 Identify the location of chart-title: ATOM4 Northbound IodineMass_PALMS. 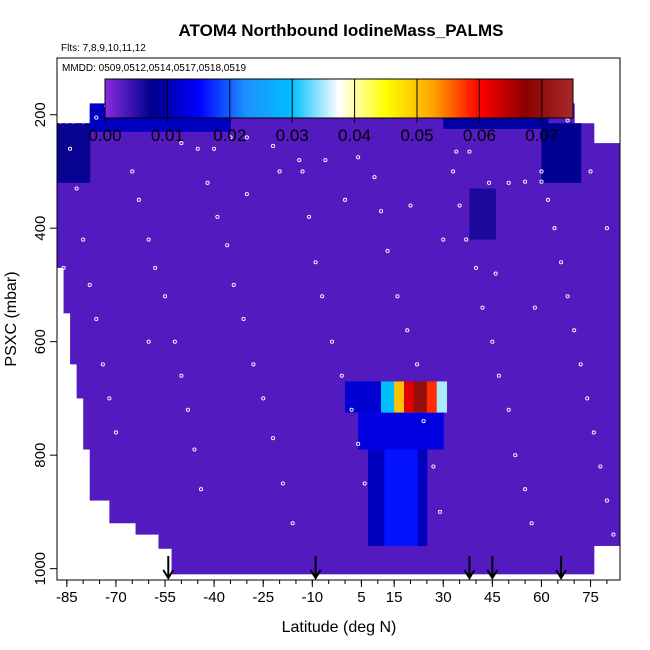
(341, 30).